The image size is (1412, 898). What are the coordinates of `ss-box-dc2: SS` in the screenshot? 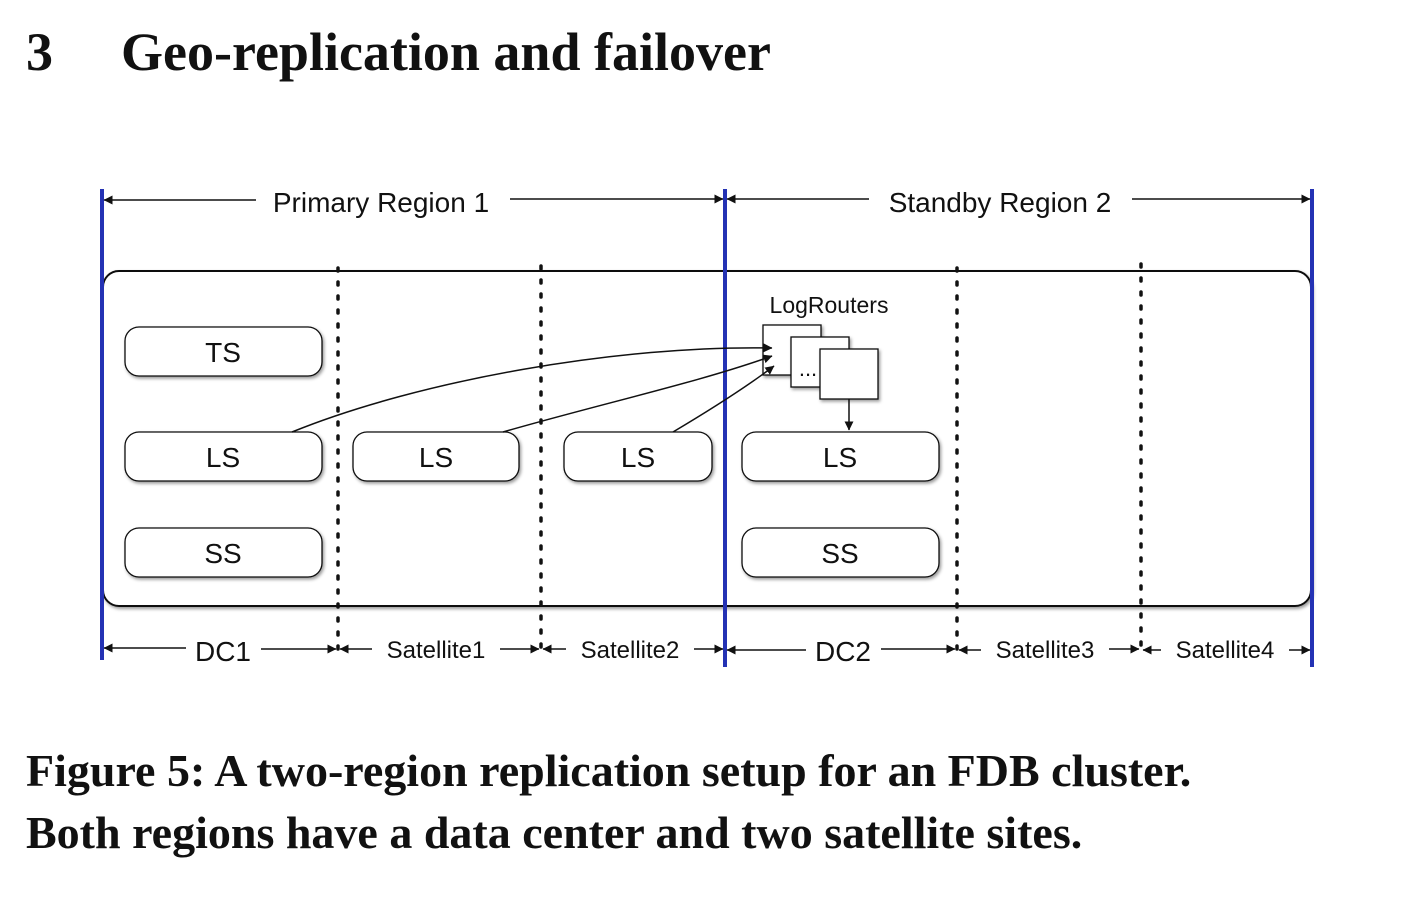 It's located at (840, 552).